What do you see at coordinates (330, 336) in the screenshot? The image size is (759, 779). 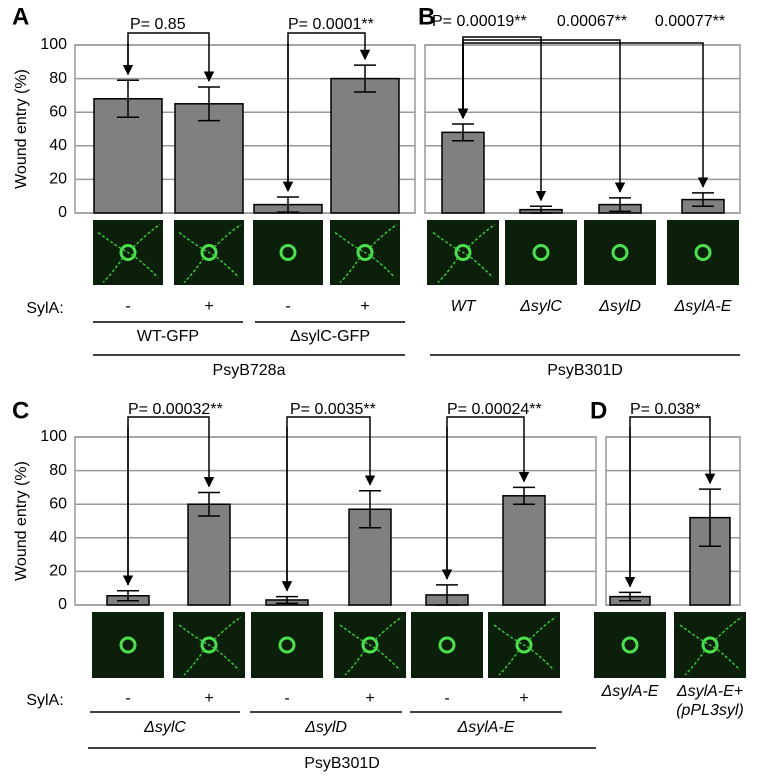 I see `group-label: ΔsylC-GFP` at bounding box center [330, 336].